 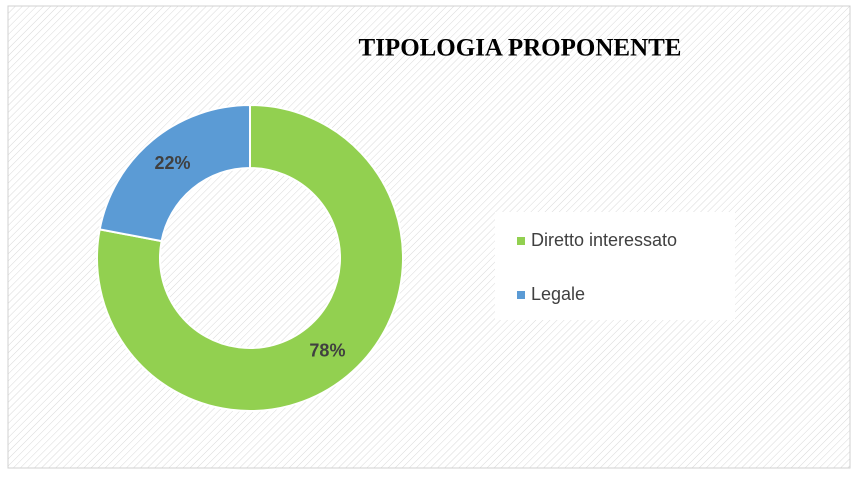 I want to click on data-label: 22%, so click(x=173, y=163).